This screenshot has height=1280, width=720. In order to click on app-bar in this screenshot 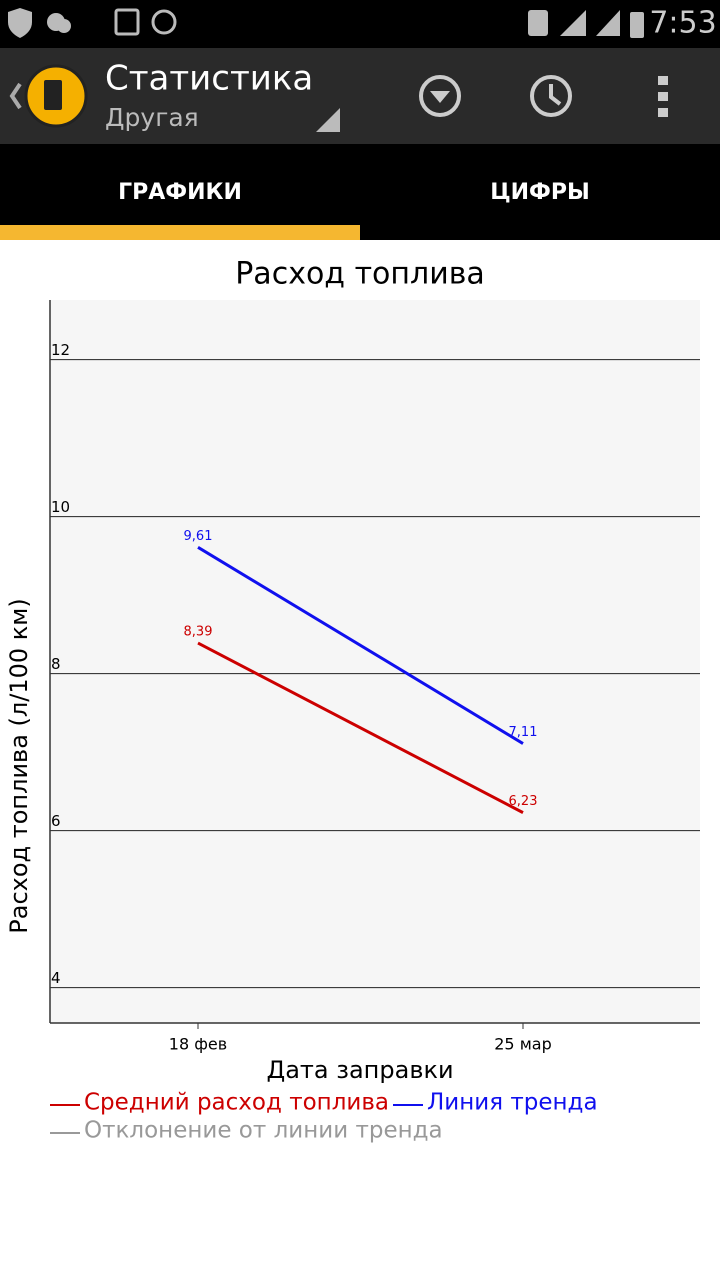, I will do `click(360, 96)`.